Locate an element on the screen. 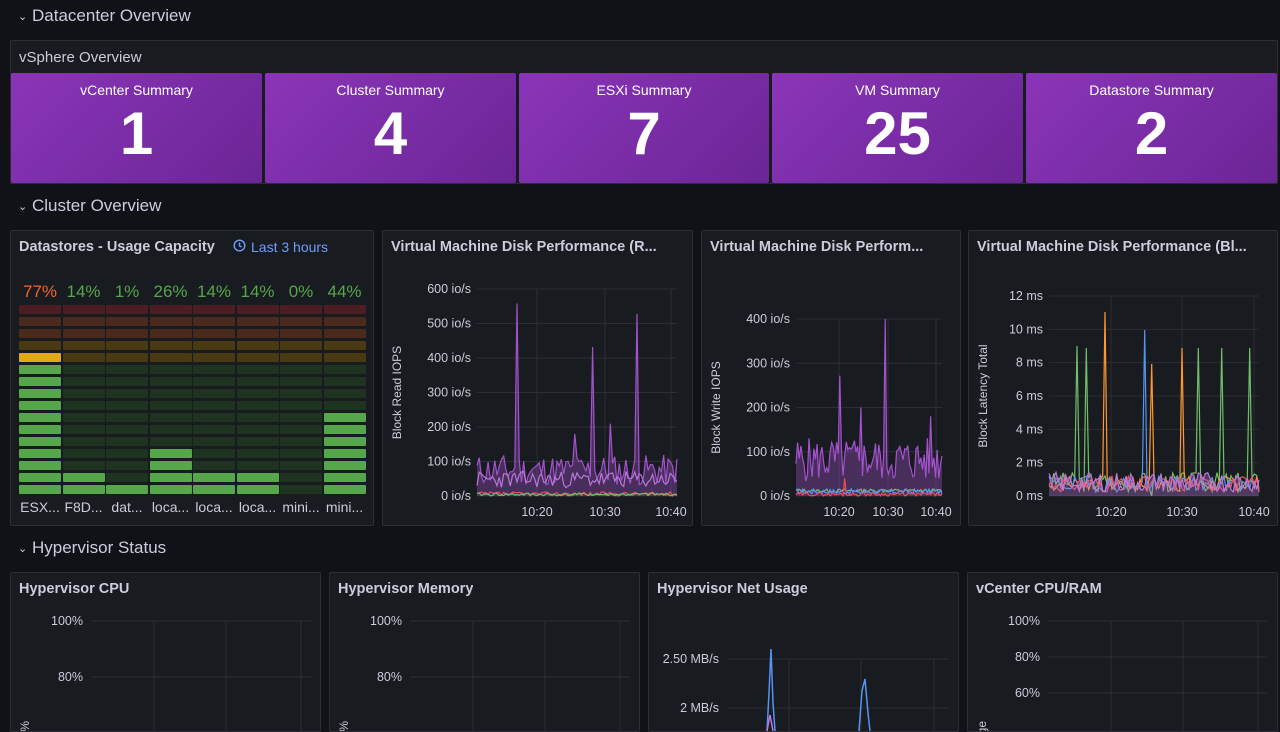 The image size is (1280, 732). gauge-percent: 14% is located at coordinates (214, 291).